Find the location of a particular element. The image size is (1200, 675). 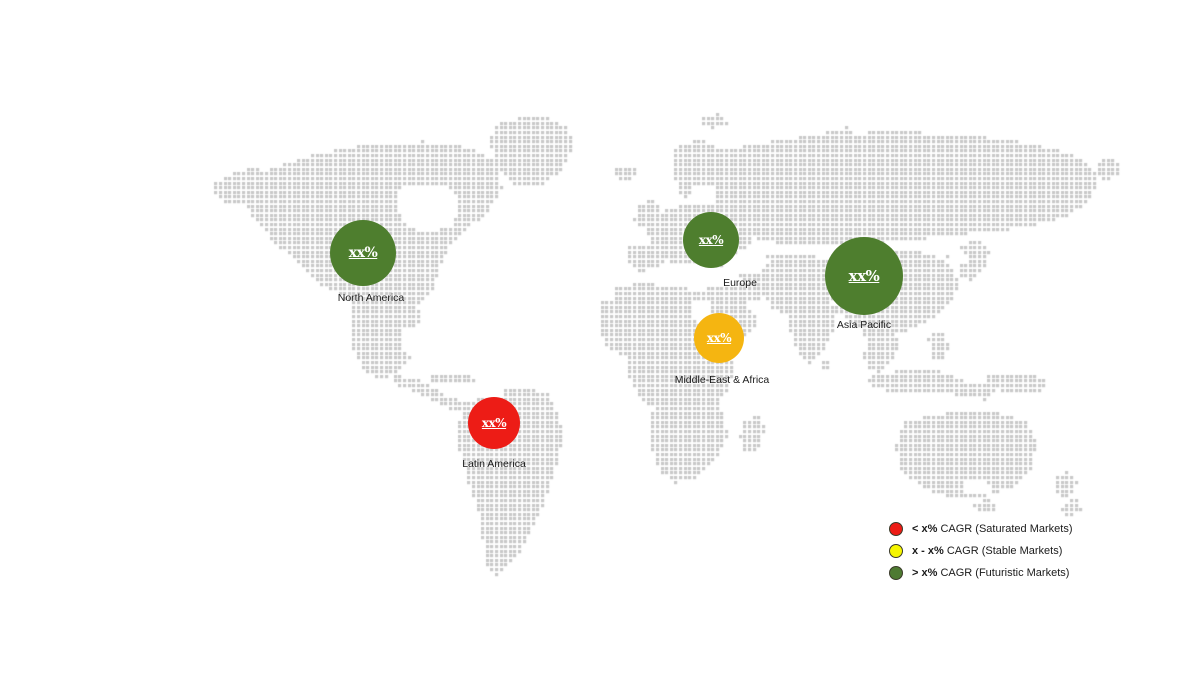

region-value-europe: xx% is located at coordinates (711, 240).